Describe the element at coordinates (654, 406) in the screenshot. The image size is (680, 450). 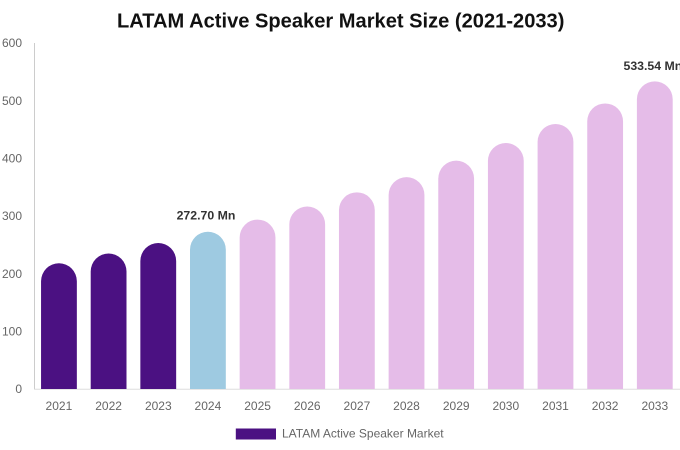
I see `svg-text: 2033` at that location.